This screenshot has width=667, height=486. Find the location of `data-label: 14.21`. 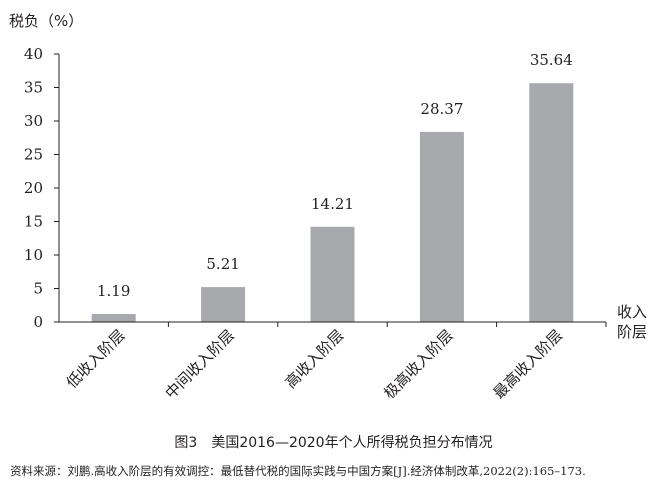

data-label: 14.21 is located at coordinates (332, 204).